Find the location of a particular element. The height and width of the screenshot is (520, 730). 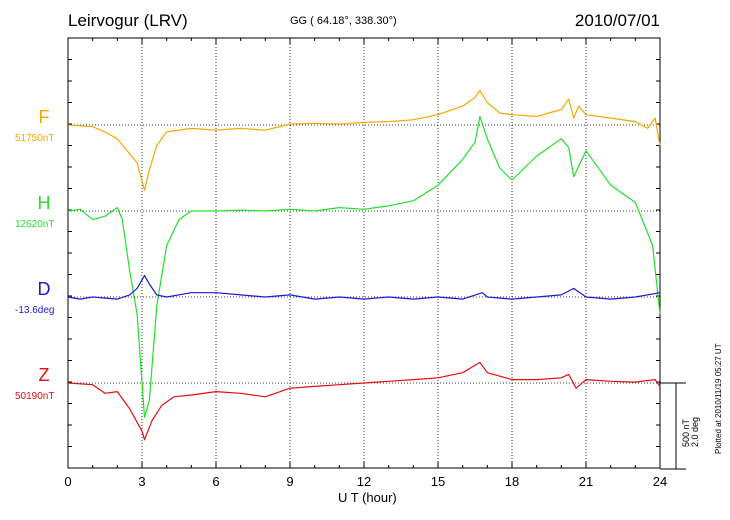

station-title: Leirvogur (LRV) is located at coordinates (128, 20).